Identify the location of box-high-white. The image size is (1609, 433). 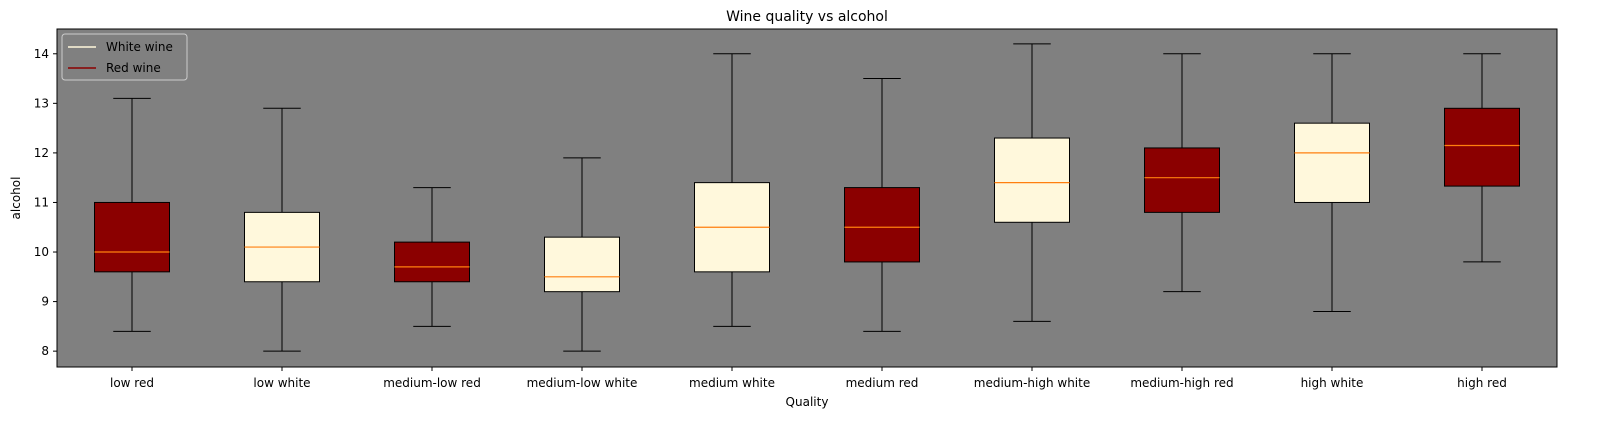
(1332, 182).